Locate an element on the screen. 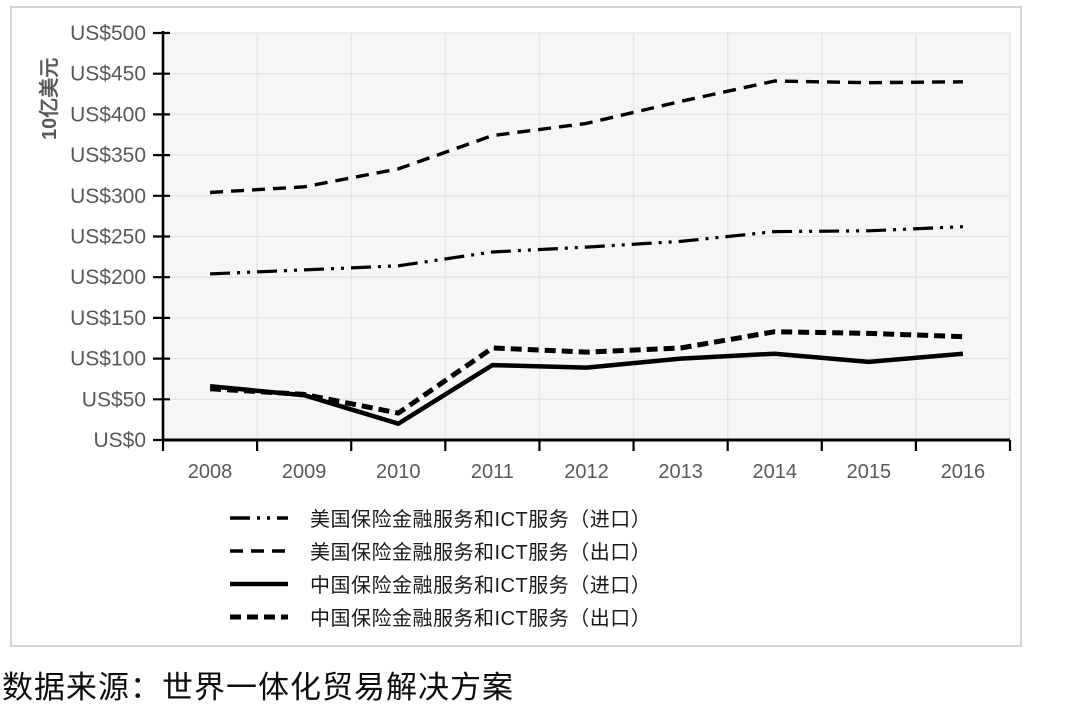 The height and width of the screenshot is (725, 1080). series-us-insurance-finance-ict-import-line is located at coordinates (586, 250).